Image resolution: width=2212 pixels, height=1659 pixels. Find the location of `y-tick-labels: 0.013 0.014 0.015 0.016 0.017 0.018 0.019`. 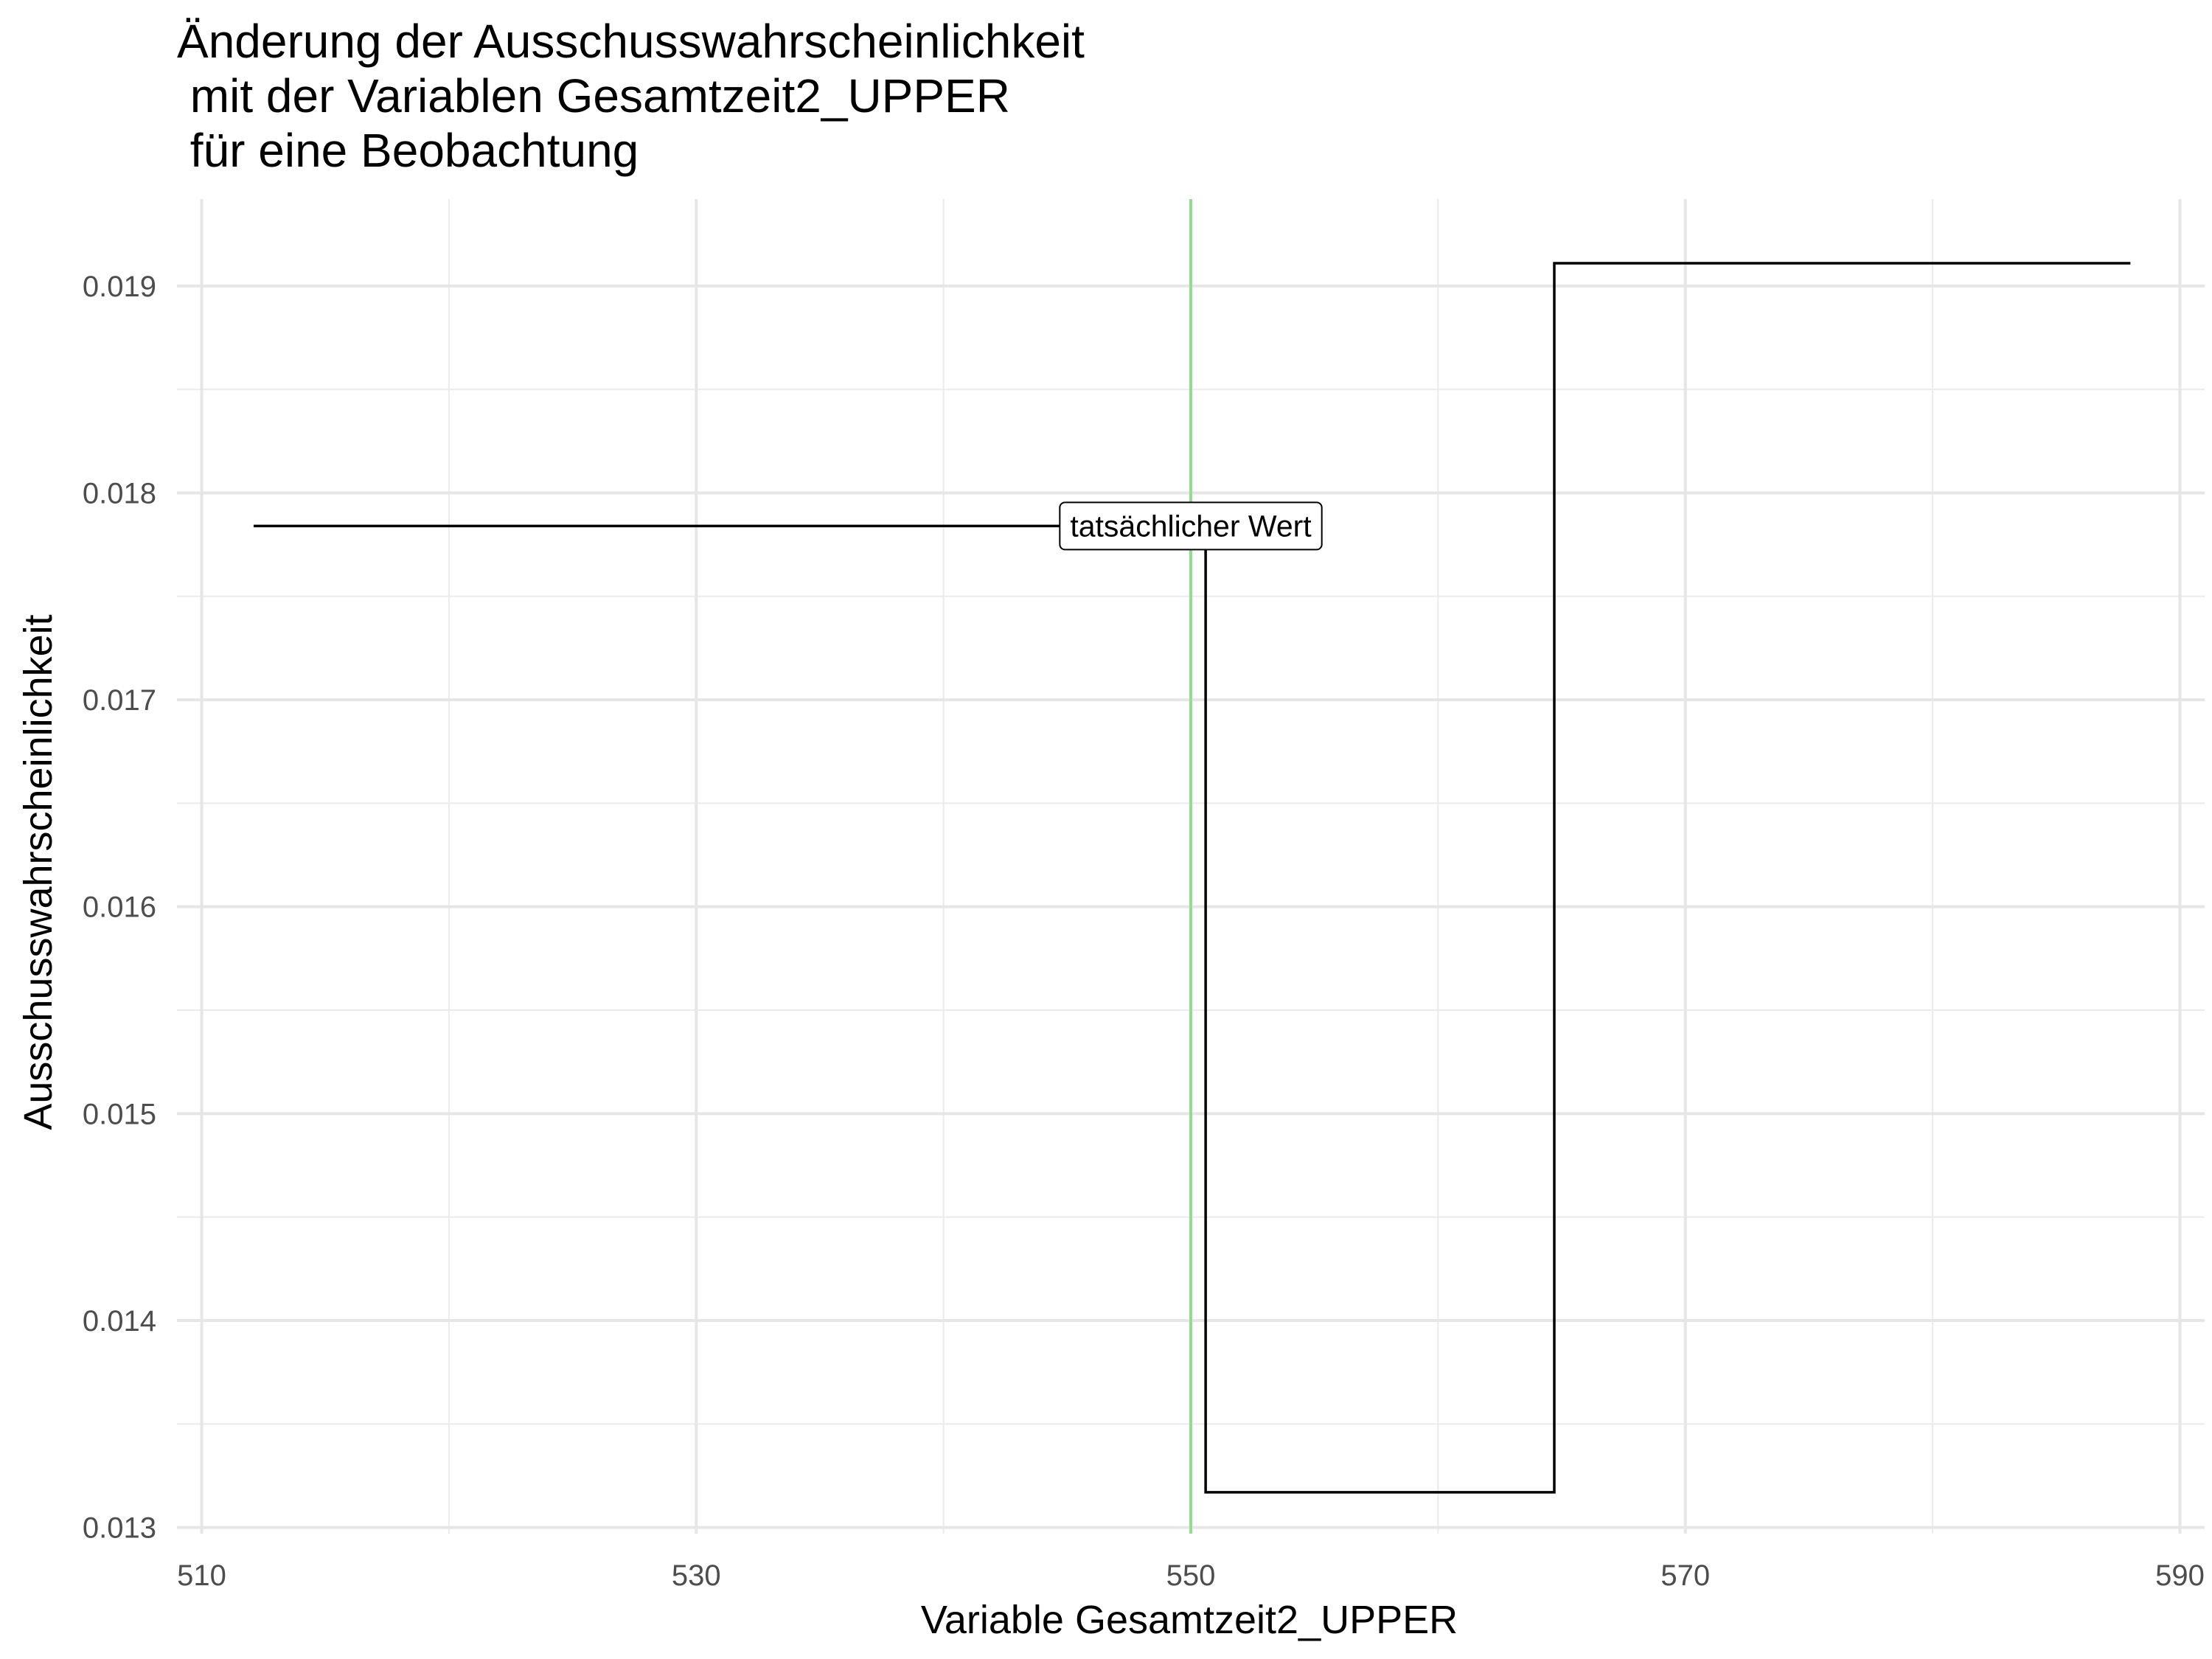

y-tick-labels: 0.013 0.014 0.015 0.016 0.017 0.018 0.019 is located at coordinates (119, 908).